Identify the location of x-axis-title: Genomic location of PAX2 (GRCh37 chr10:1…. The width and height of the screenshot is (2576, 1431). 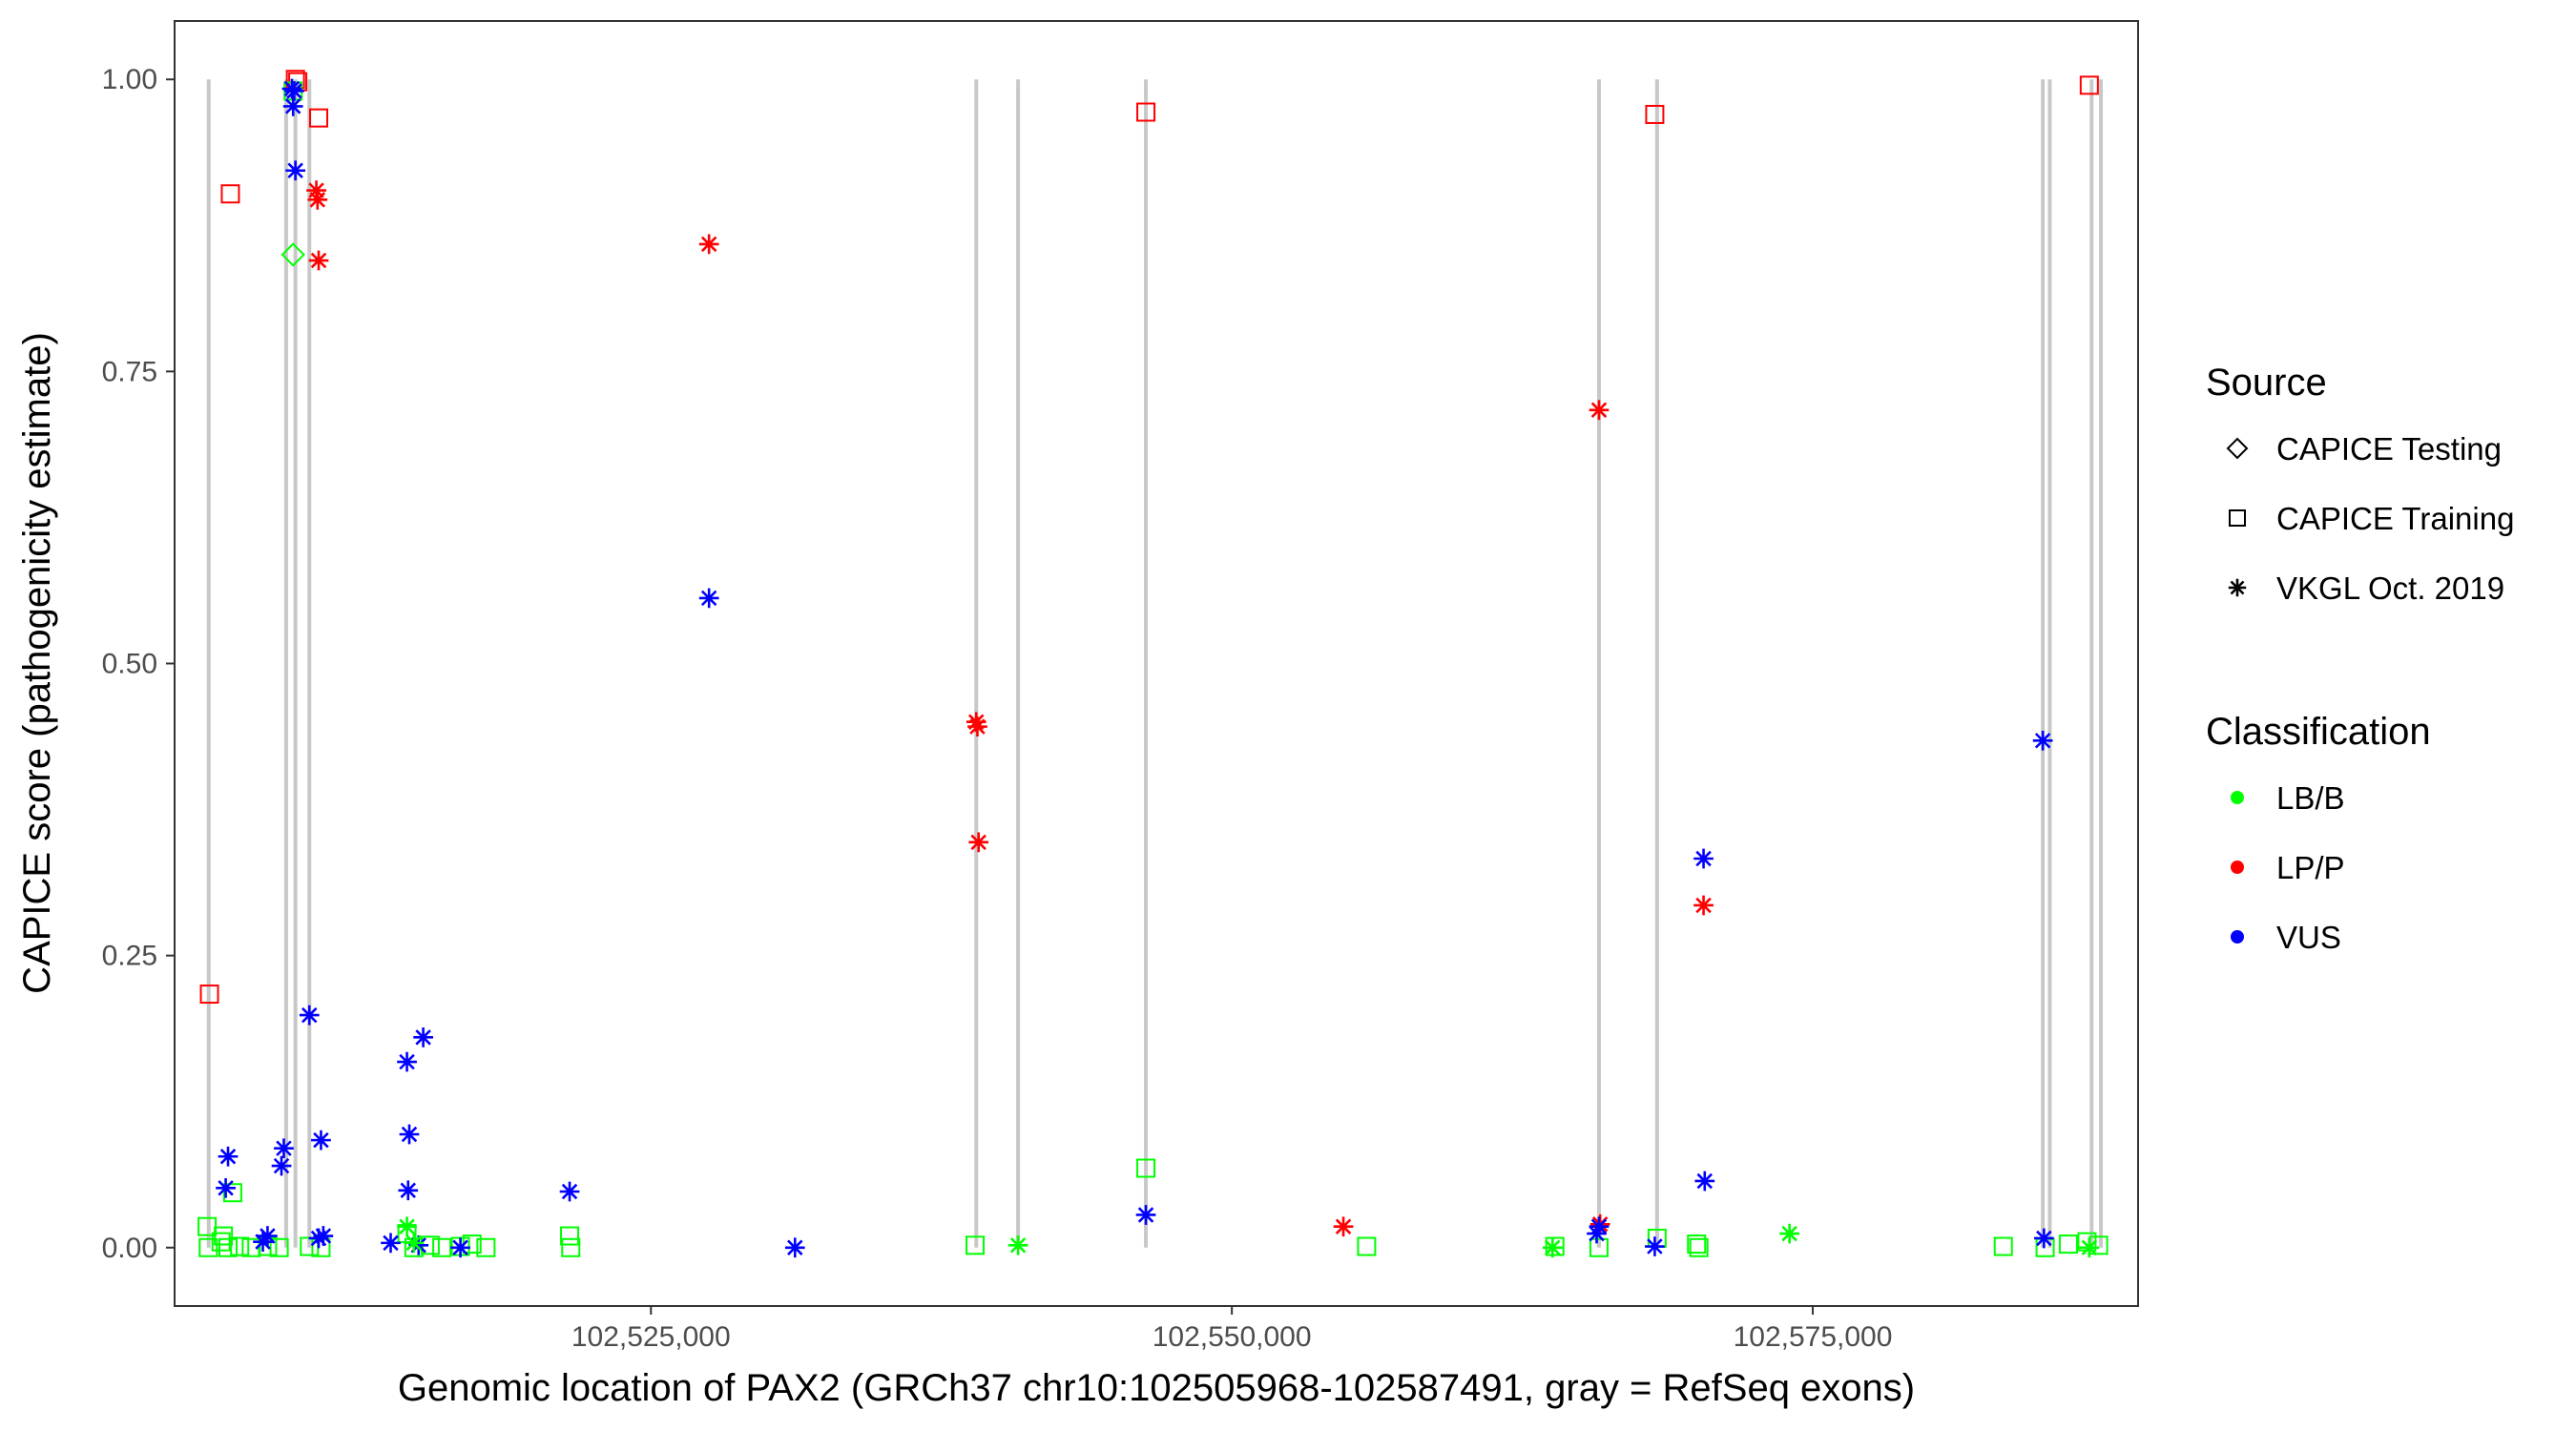
(1156, 1388).